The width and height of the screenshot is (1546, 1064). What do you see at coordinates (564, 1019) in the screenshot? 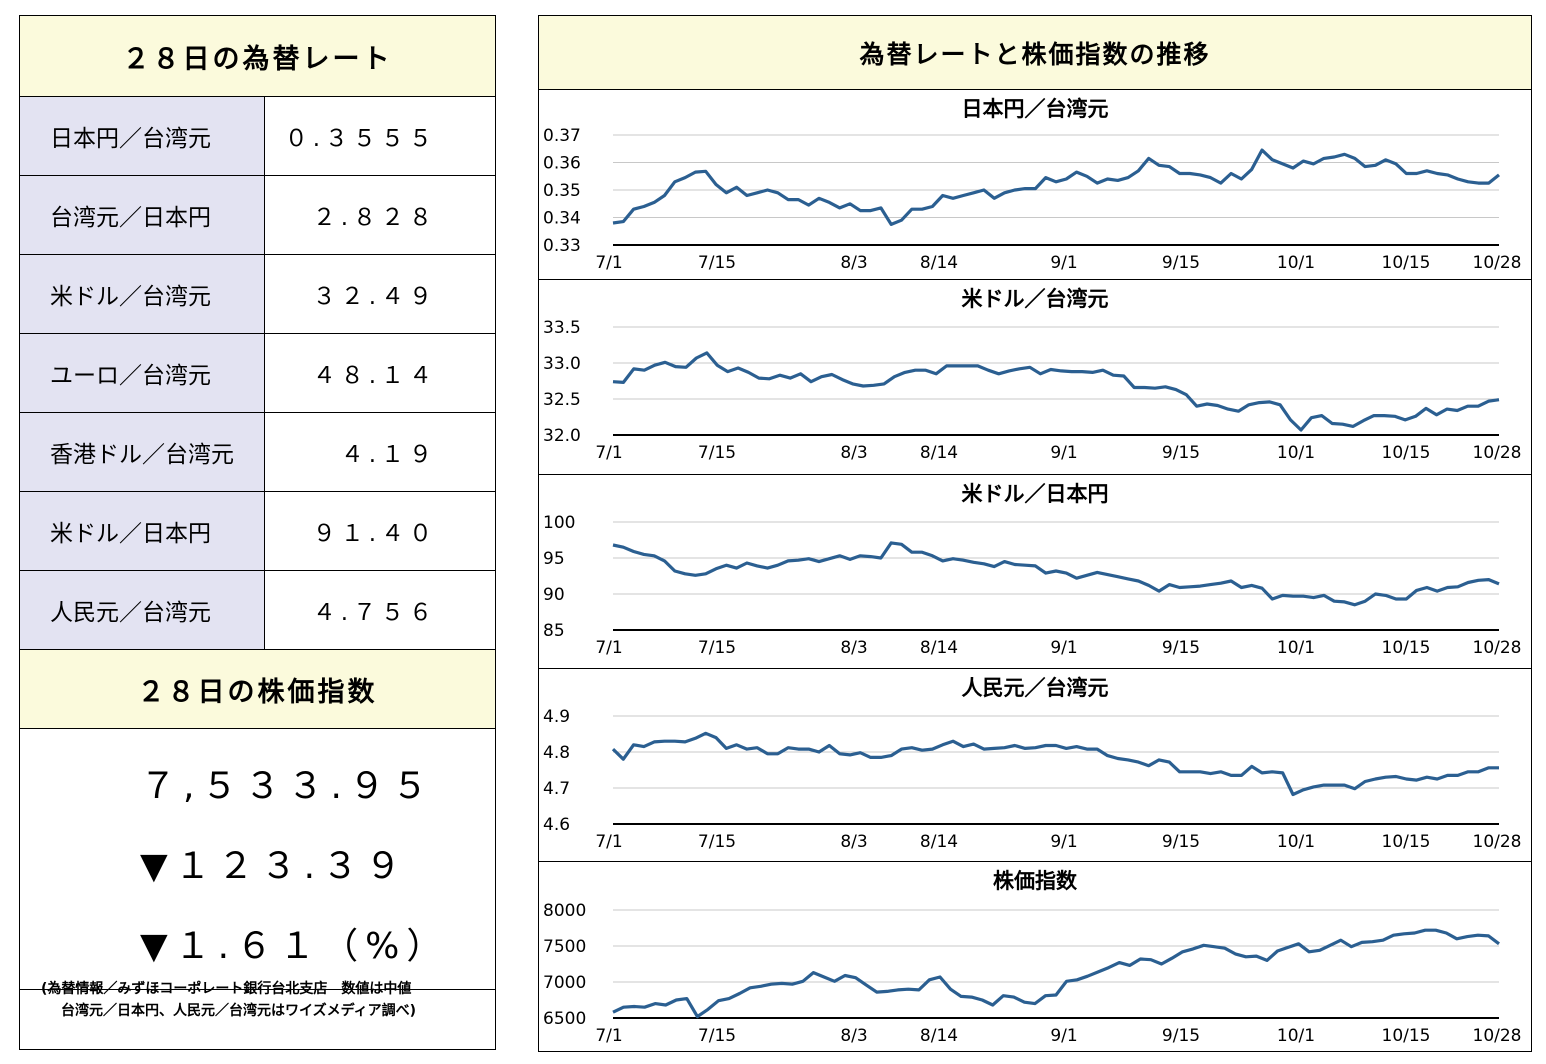
I see `y-tick-label: 6500` at bounding box center [564, 1019].